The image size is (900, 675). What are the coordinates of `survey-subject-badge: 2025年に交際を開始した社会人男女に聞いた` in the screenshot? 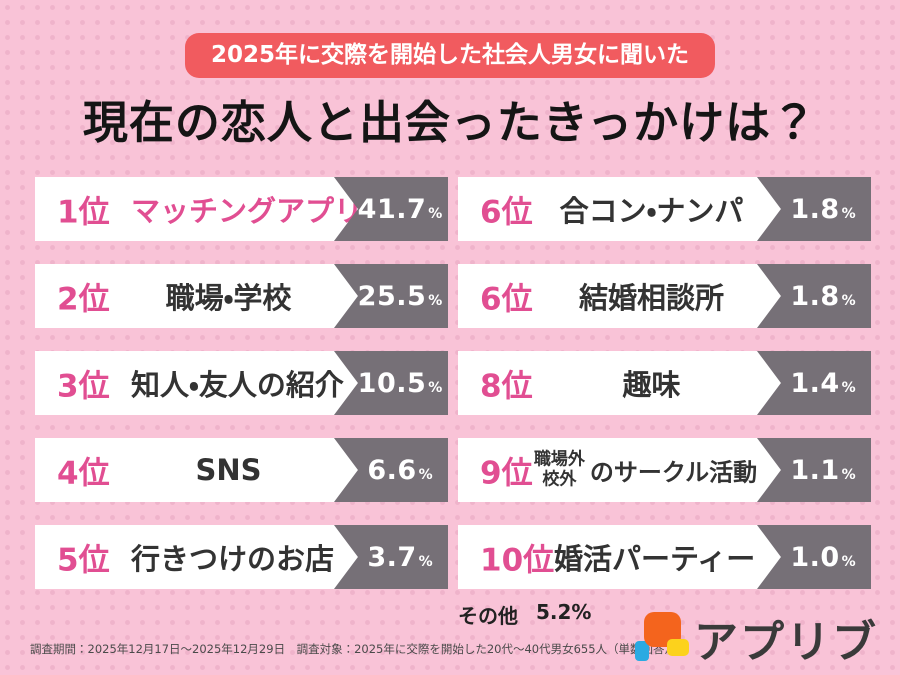 It's located at (450, 55).